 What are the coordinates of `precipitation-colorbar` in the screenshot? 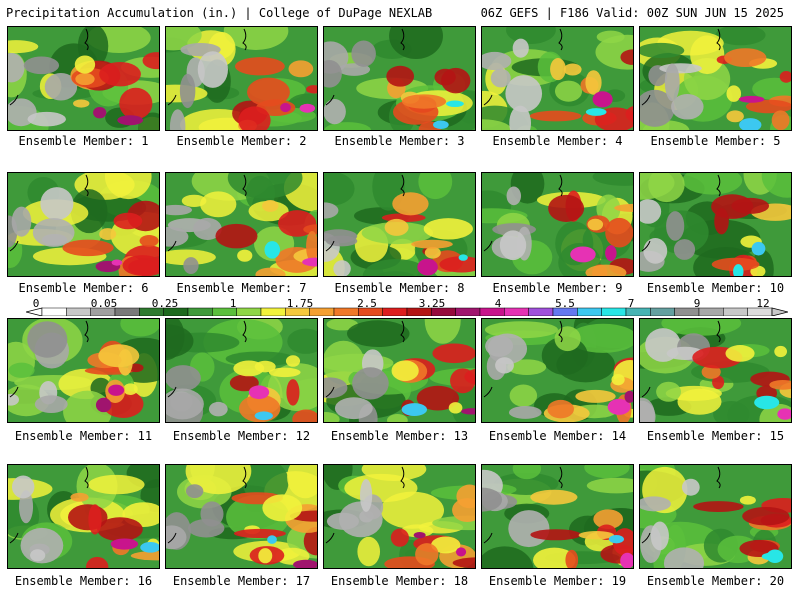 It's located at (407, 311).